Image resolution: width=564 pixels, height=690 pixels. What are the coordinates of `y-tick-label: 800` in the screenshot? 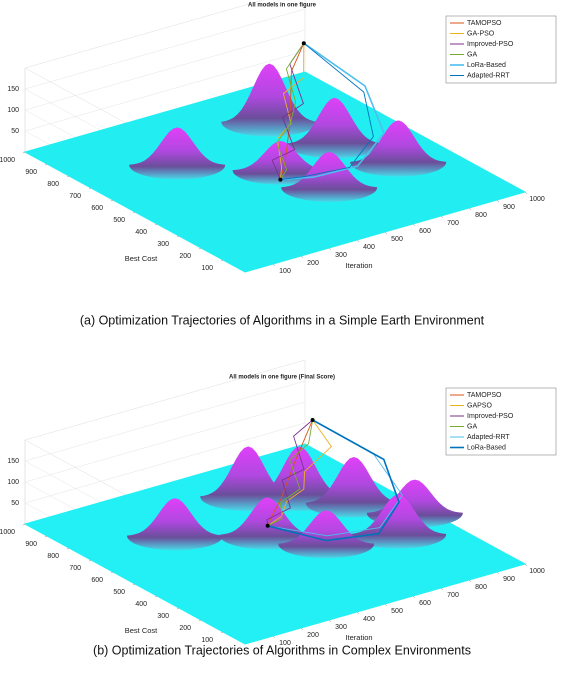 It's located at (53, 184).